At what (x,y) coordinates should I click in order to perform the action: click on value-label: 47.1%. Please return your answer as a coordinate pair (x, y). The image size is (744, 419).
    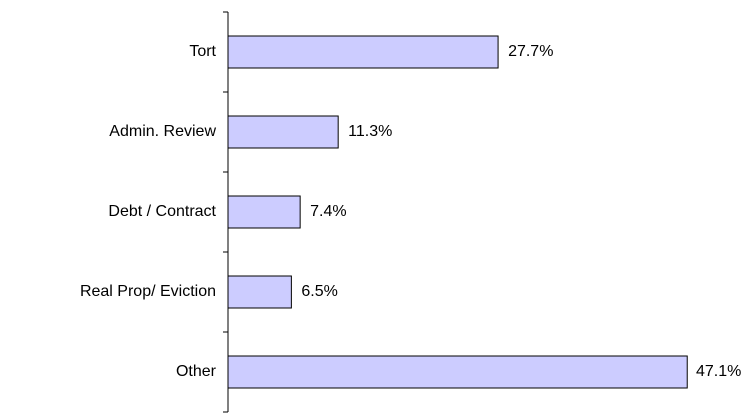
    Looking at the image, I should click on (718, 371).